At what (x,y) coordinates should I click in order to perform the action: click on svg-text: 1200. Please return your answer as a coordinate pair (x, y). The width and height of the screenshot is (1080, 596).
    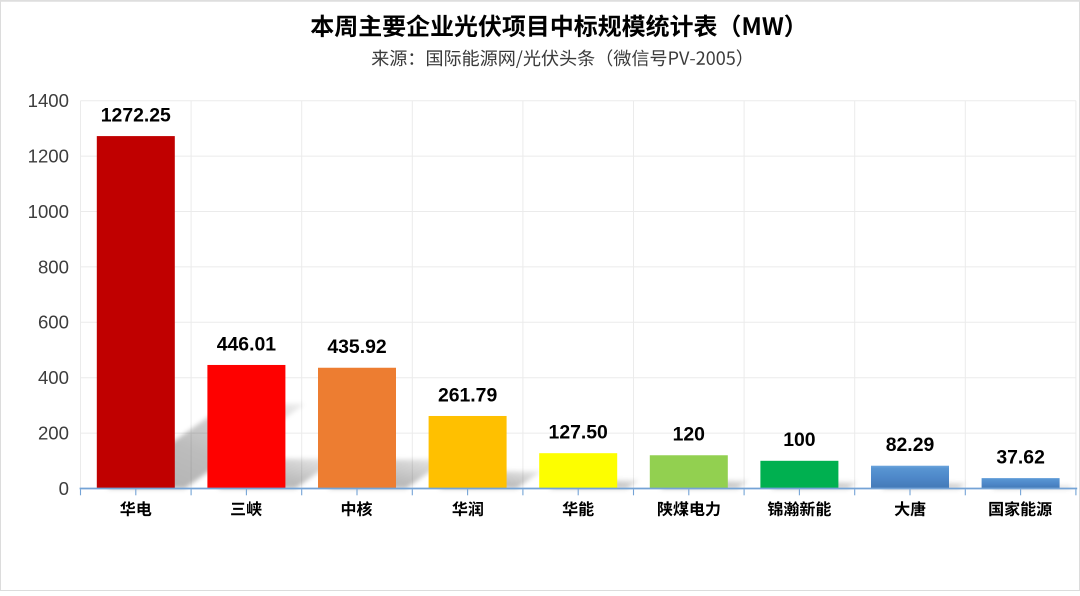
    Looking at the image, I should click on (48, 156).